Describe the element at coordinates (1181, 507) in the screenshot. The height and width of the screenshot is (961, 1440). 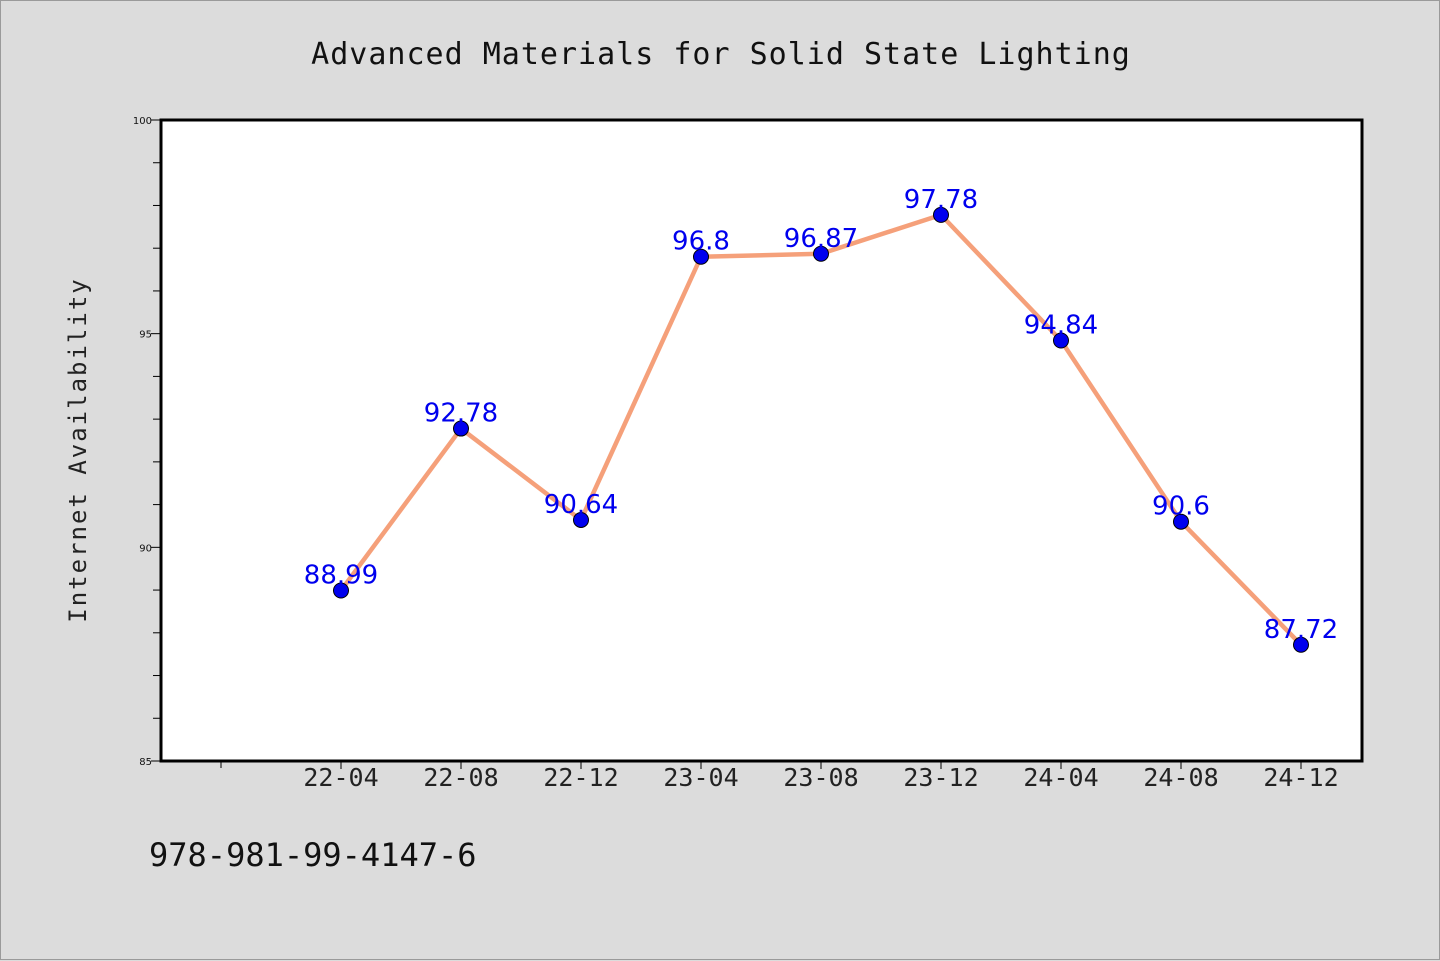
I see `data-label: 90.6` at that location.